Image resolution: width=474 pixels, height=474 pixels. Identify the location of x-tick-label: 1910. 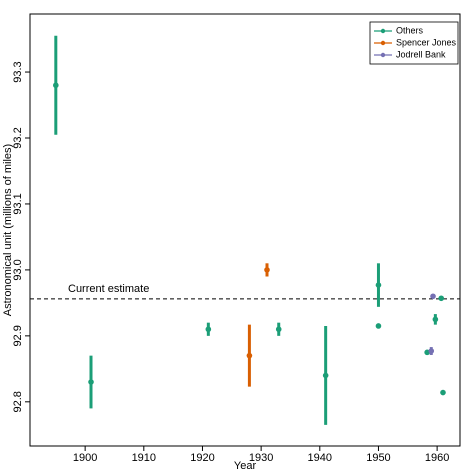
(144, 458).